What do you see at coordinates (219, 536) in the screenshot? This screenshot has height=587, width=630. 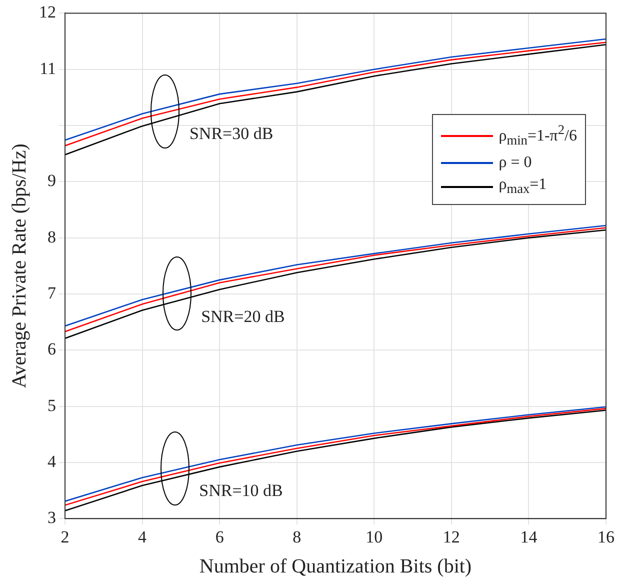 I see `x-tick-label: 6` at bounding box center [219, 536].